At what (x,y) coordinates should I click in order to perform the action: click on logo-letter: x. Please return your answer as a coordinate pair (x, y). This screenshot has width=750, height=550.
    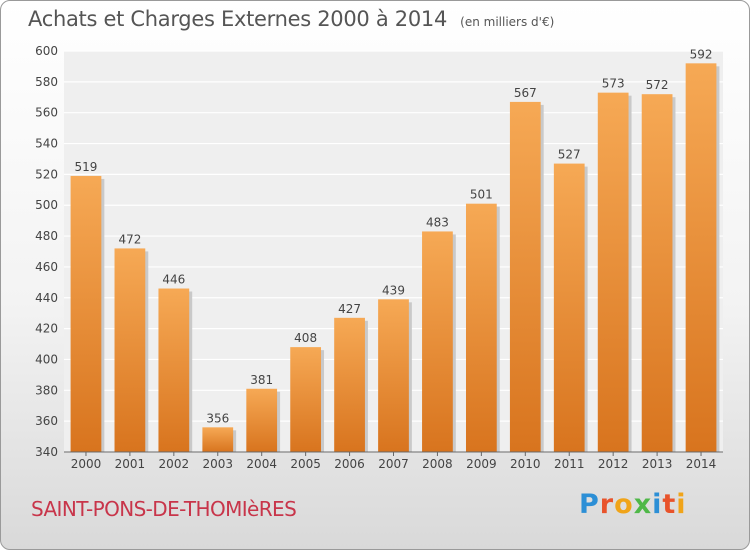
    Looking at the image, I should click on (643, 504).